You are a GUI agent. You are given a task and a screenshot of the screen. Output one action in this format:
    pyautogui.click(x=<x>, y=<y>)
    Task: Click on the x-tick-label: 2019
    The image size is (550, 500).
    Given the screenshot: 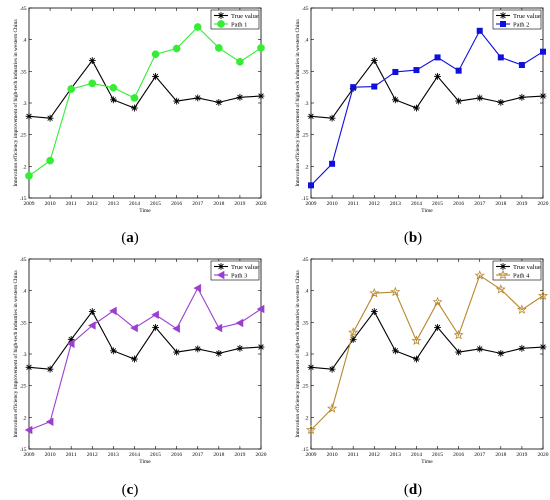 What is the action you would take?
    pyautogui.click(x=239, y=204)
    